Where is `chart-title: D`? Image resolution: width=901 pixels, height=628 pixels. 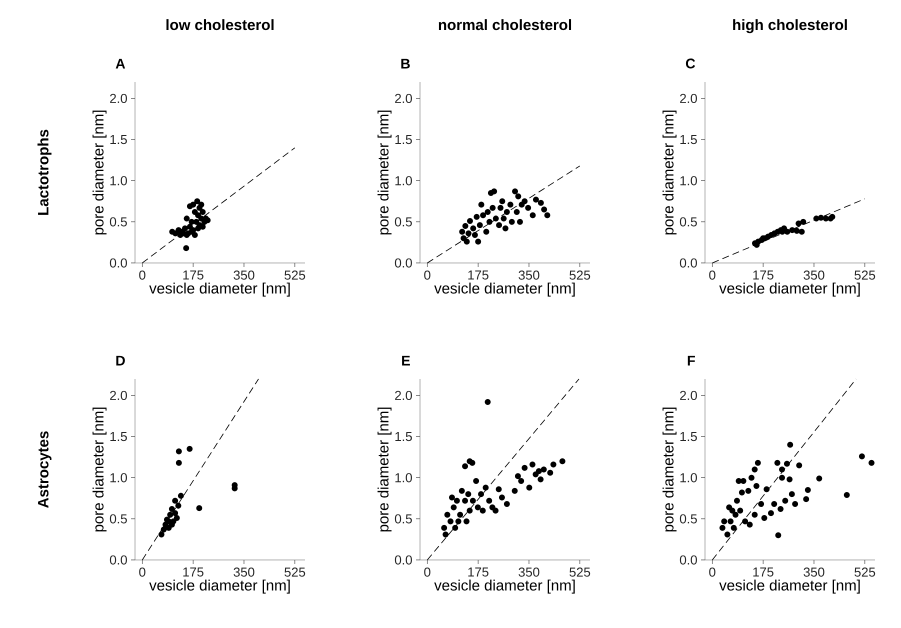 chart-title: D is located at coordinates (120, 361).